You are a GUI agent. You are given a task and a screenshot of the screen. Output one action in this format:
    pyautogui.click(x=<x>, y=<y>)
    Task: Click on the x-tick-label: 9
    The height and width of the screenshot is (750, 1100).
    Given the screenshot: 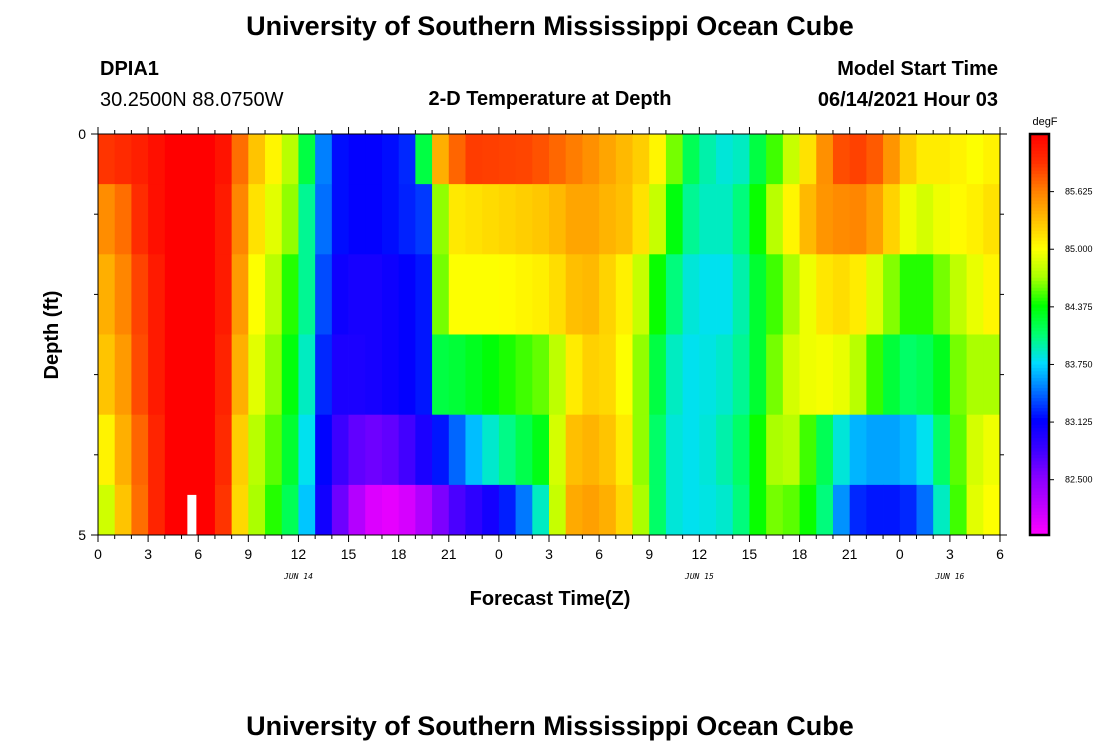 What is the action you would take?
    pyautogui.click(x=248, y=554)
    